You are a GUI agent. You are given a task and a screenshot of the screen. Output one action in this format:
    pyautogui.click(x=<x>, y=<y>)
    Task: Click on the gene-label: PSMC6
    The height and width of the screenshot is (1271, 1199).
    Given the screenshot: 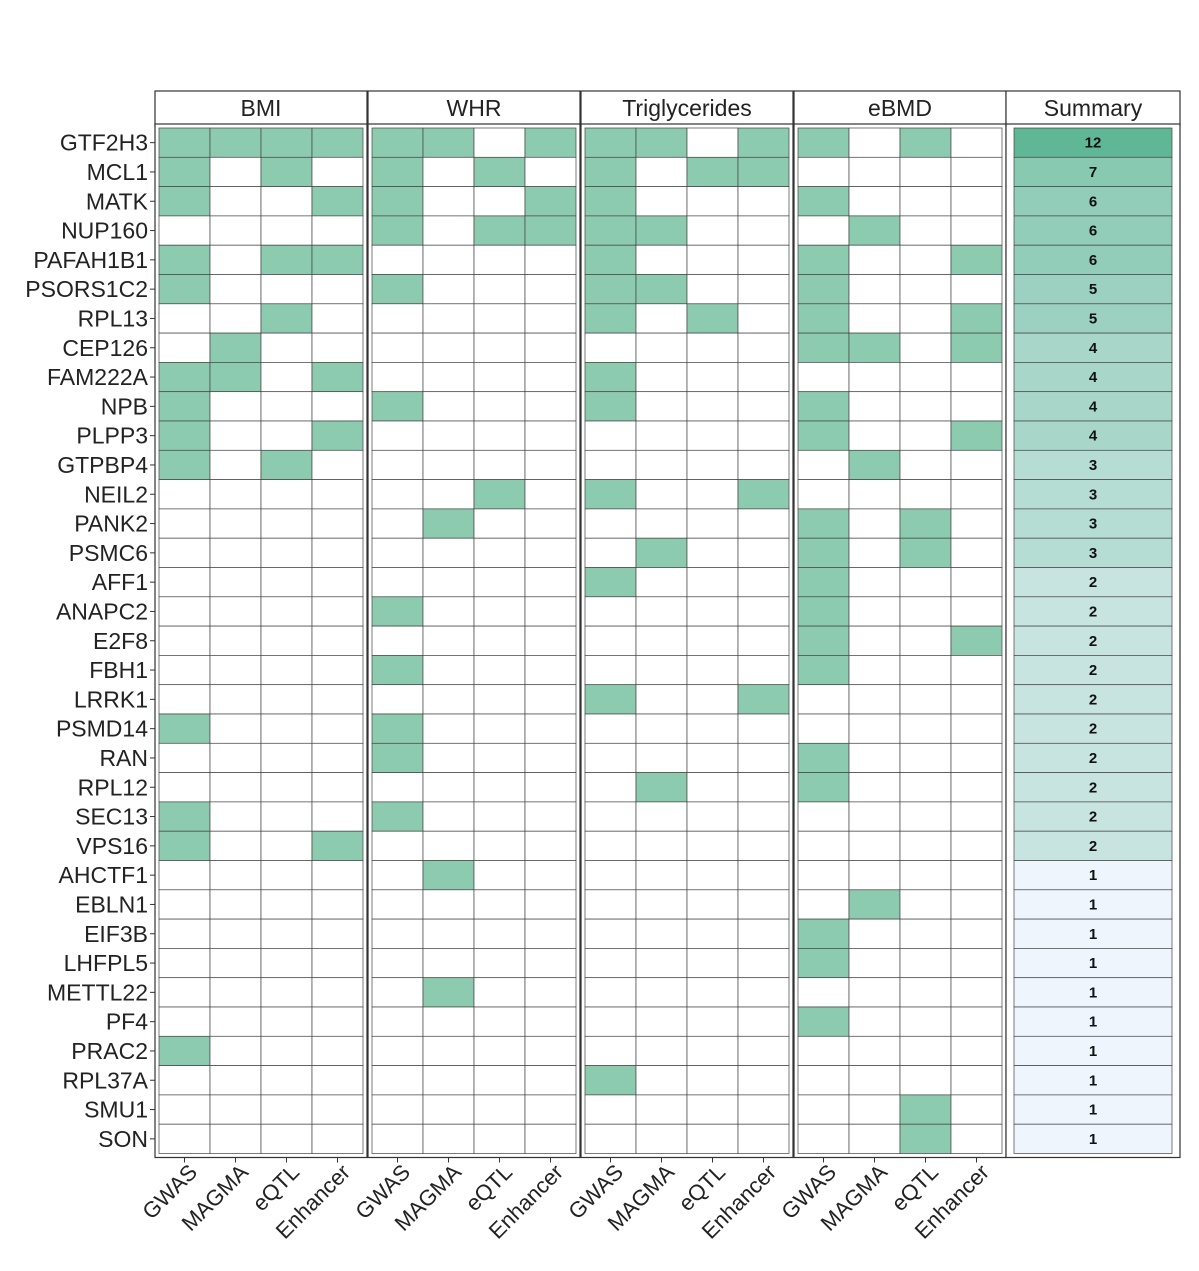 What is the action you would take?
    pyautogui.click(x=108, y=553)
    